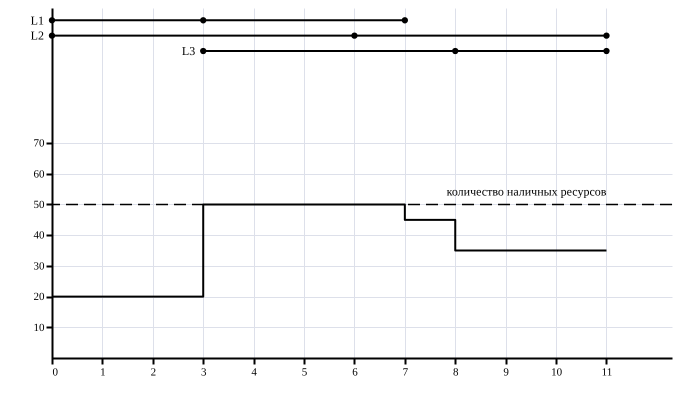  What do you see at coordinates (355, 372) in the screenshot?
I see `x-tick-label: 6` at bounding box center [355, 372].